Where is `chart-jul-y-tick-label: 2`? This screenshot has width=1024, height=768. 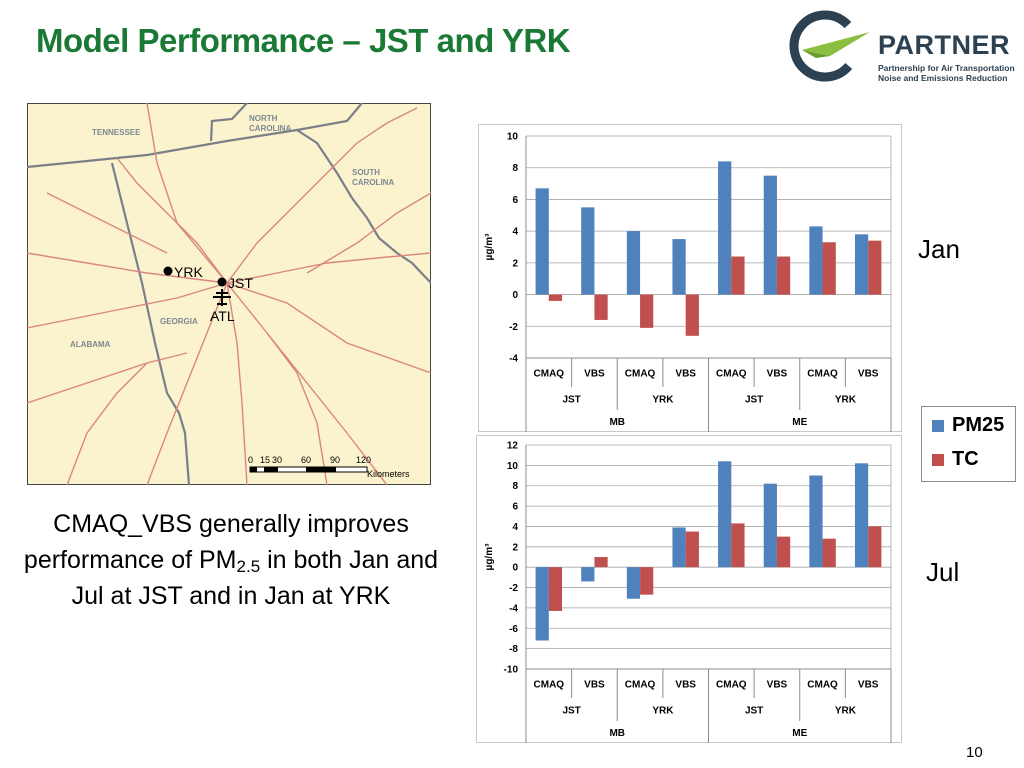 chart-jul-y-tick-label: 2 is located at coordinates (515, 547).